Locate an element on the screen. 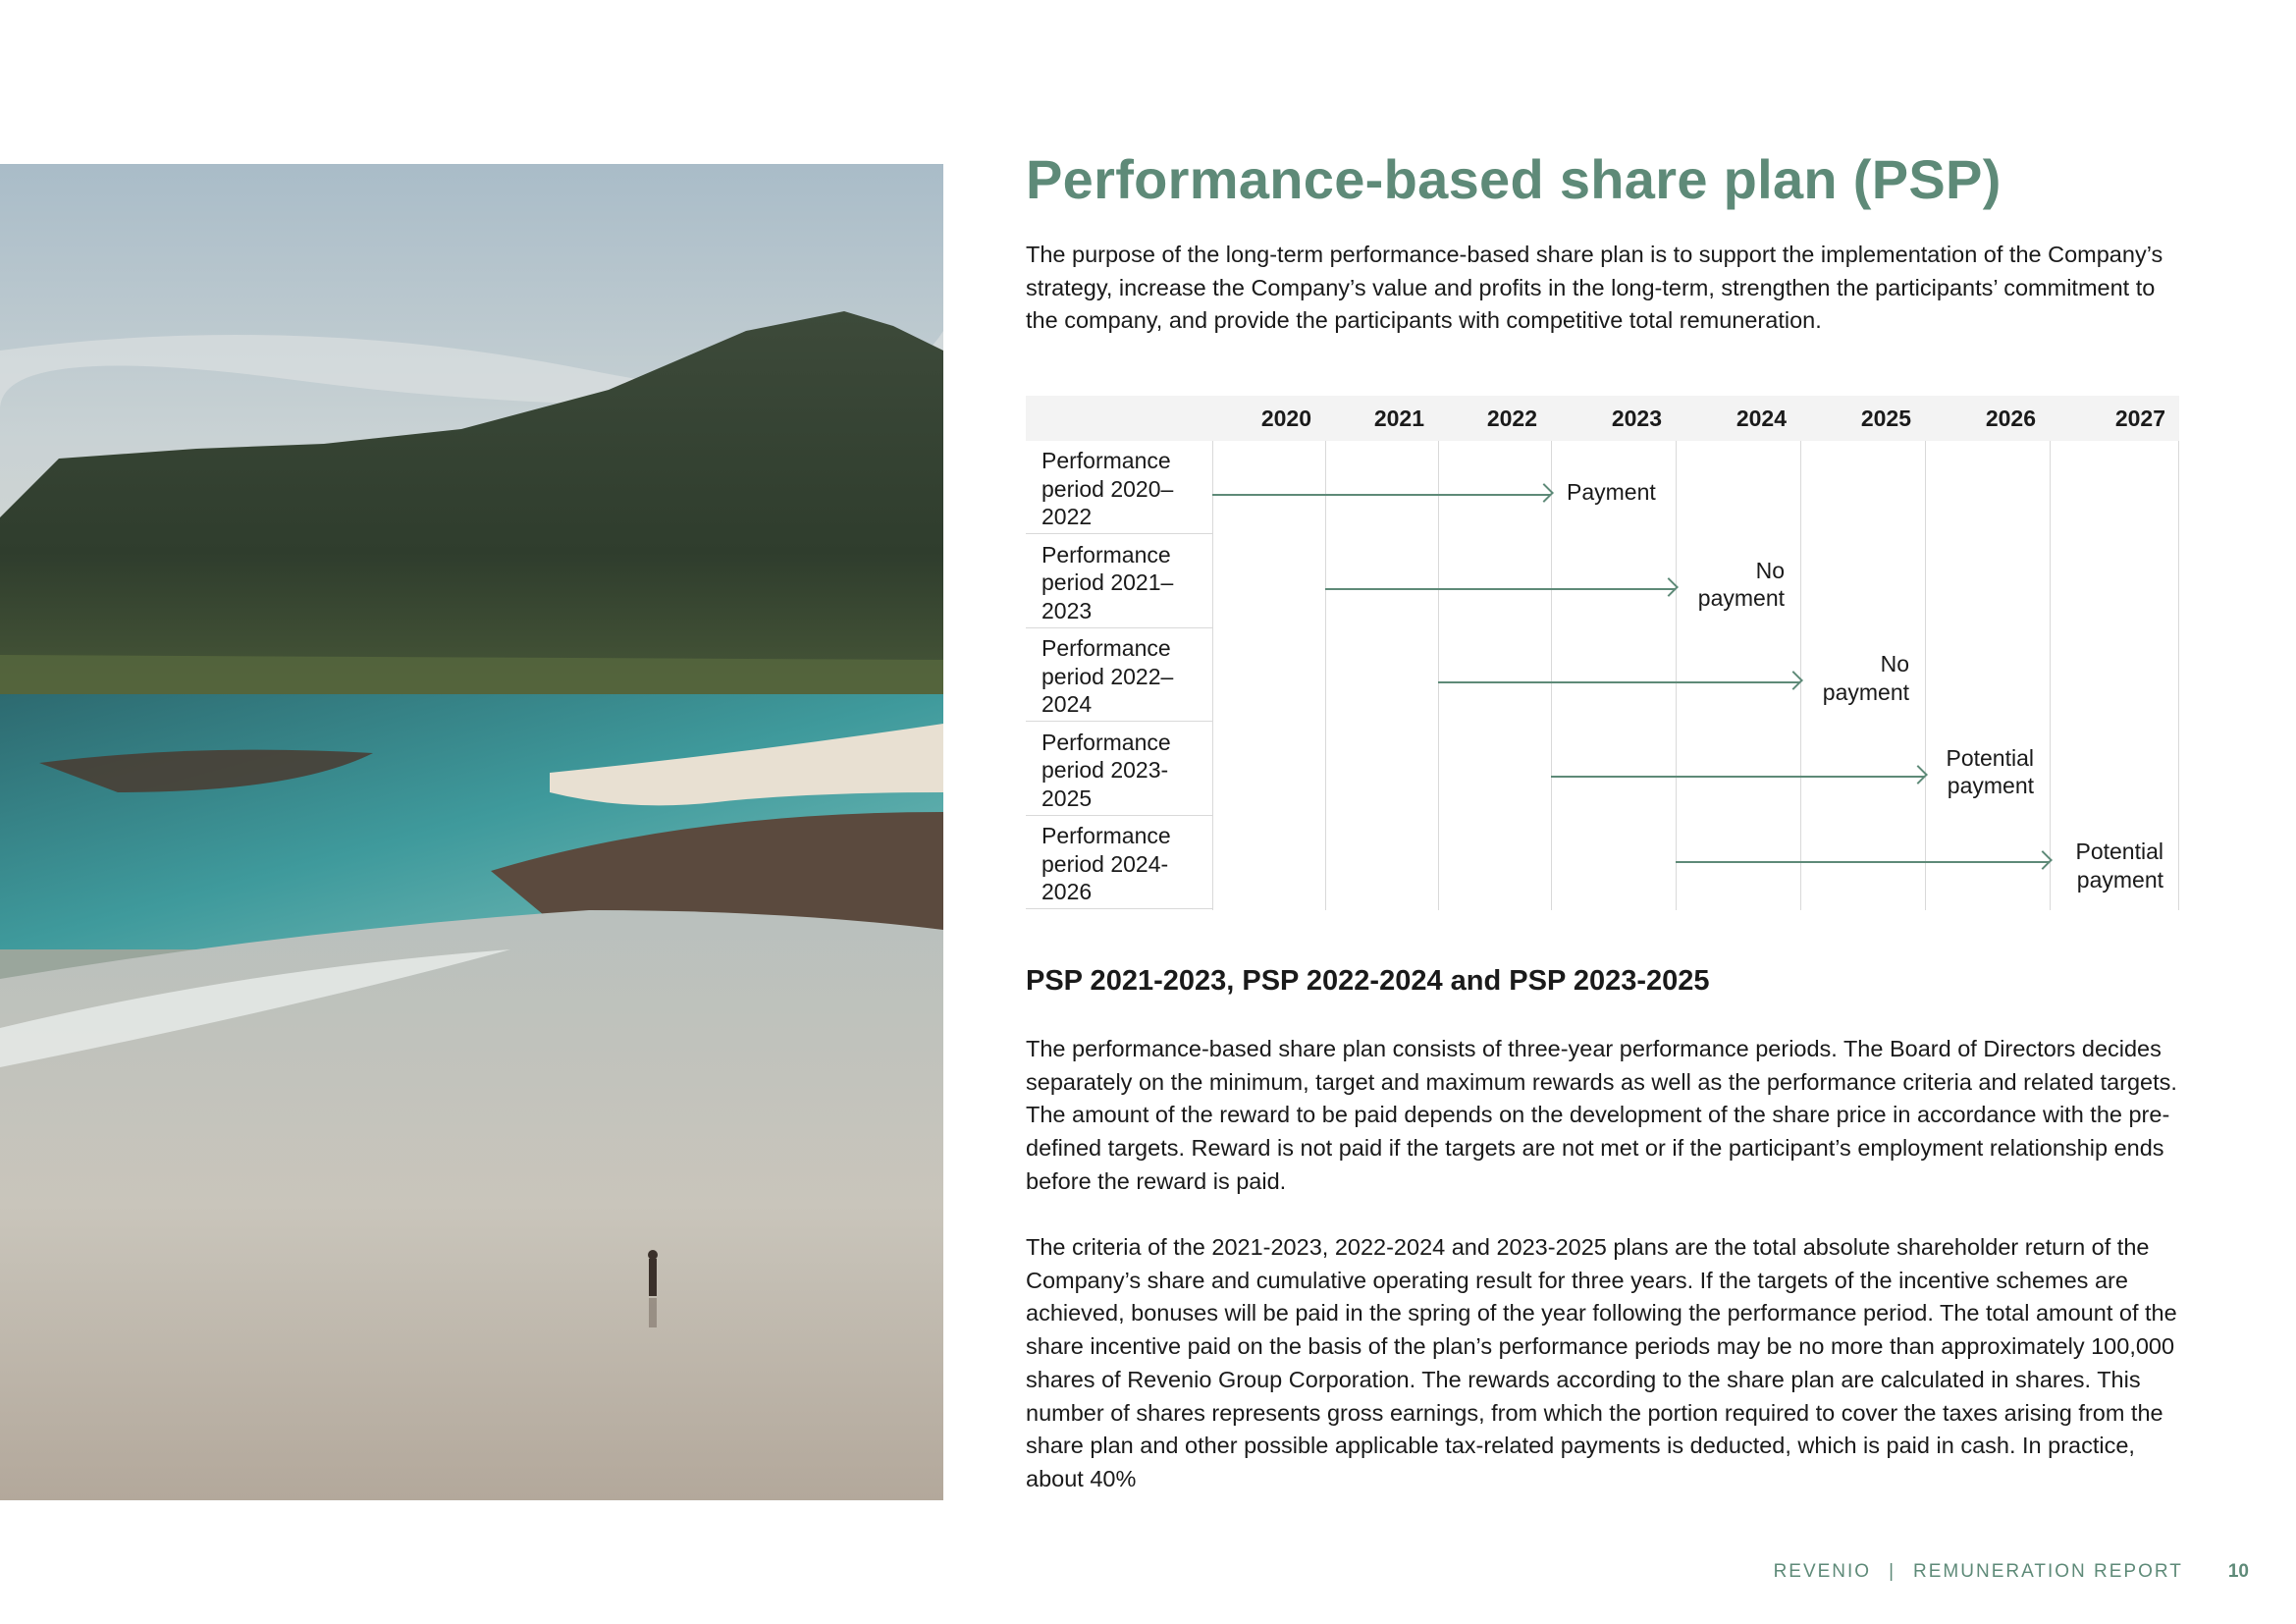 This screenshot has width=2296, height=1624. period-label: Performance period 2021–2023 is located at coordinates (1119, 581).